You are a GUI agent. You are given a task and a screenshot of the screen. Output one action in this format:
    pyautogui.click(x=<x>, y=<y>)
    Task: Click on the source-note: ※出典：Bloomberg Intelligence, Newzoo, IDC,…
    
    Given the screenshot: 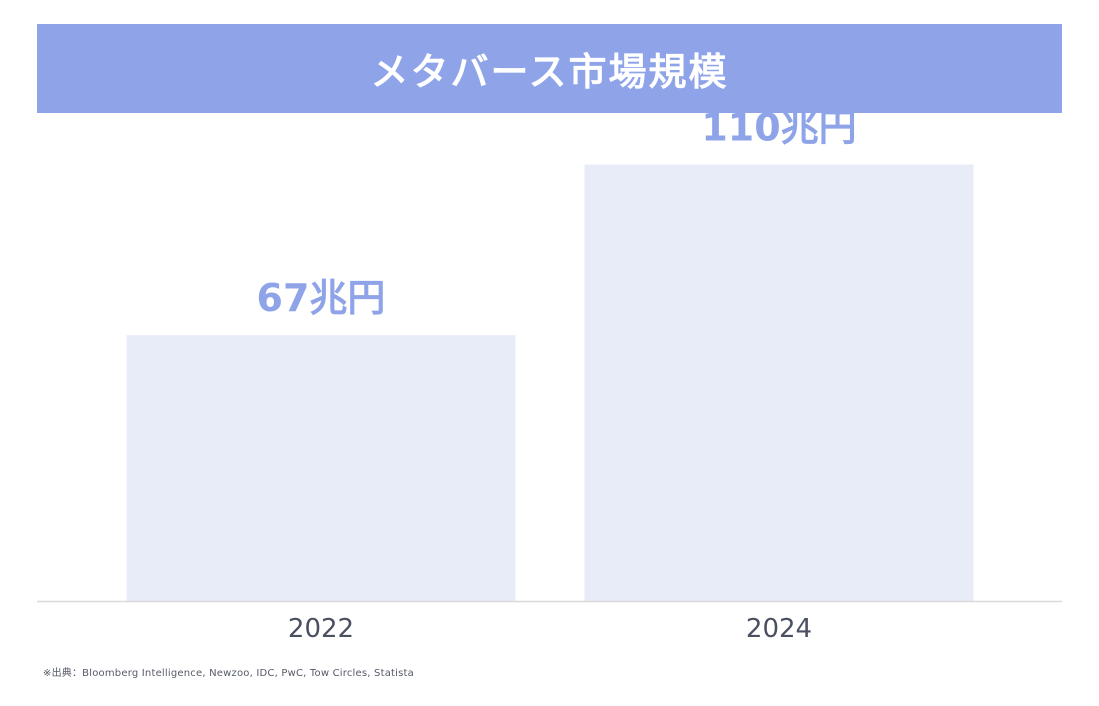 What is the action you would take?
    pyautogui.click(x=228, y=673)
    